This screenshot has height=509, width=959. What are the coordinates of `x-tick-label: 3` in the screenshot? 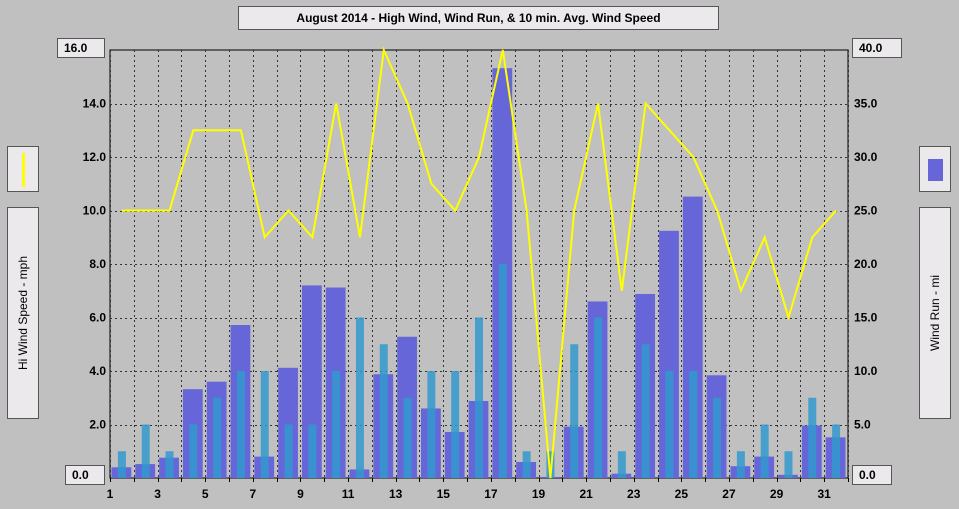 It's located at (157, 494).